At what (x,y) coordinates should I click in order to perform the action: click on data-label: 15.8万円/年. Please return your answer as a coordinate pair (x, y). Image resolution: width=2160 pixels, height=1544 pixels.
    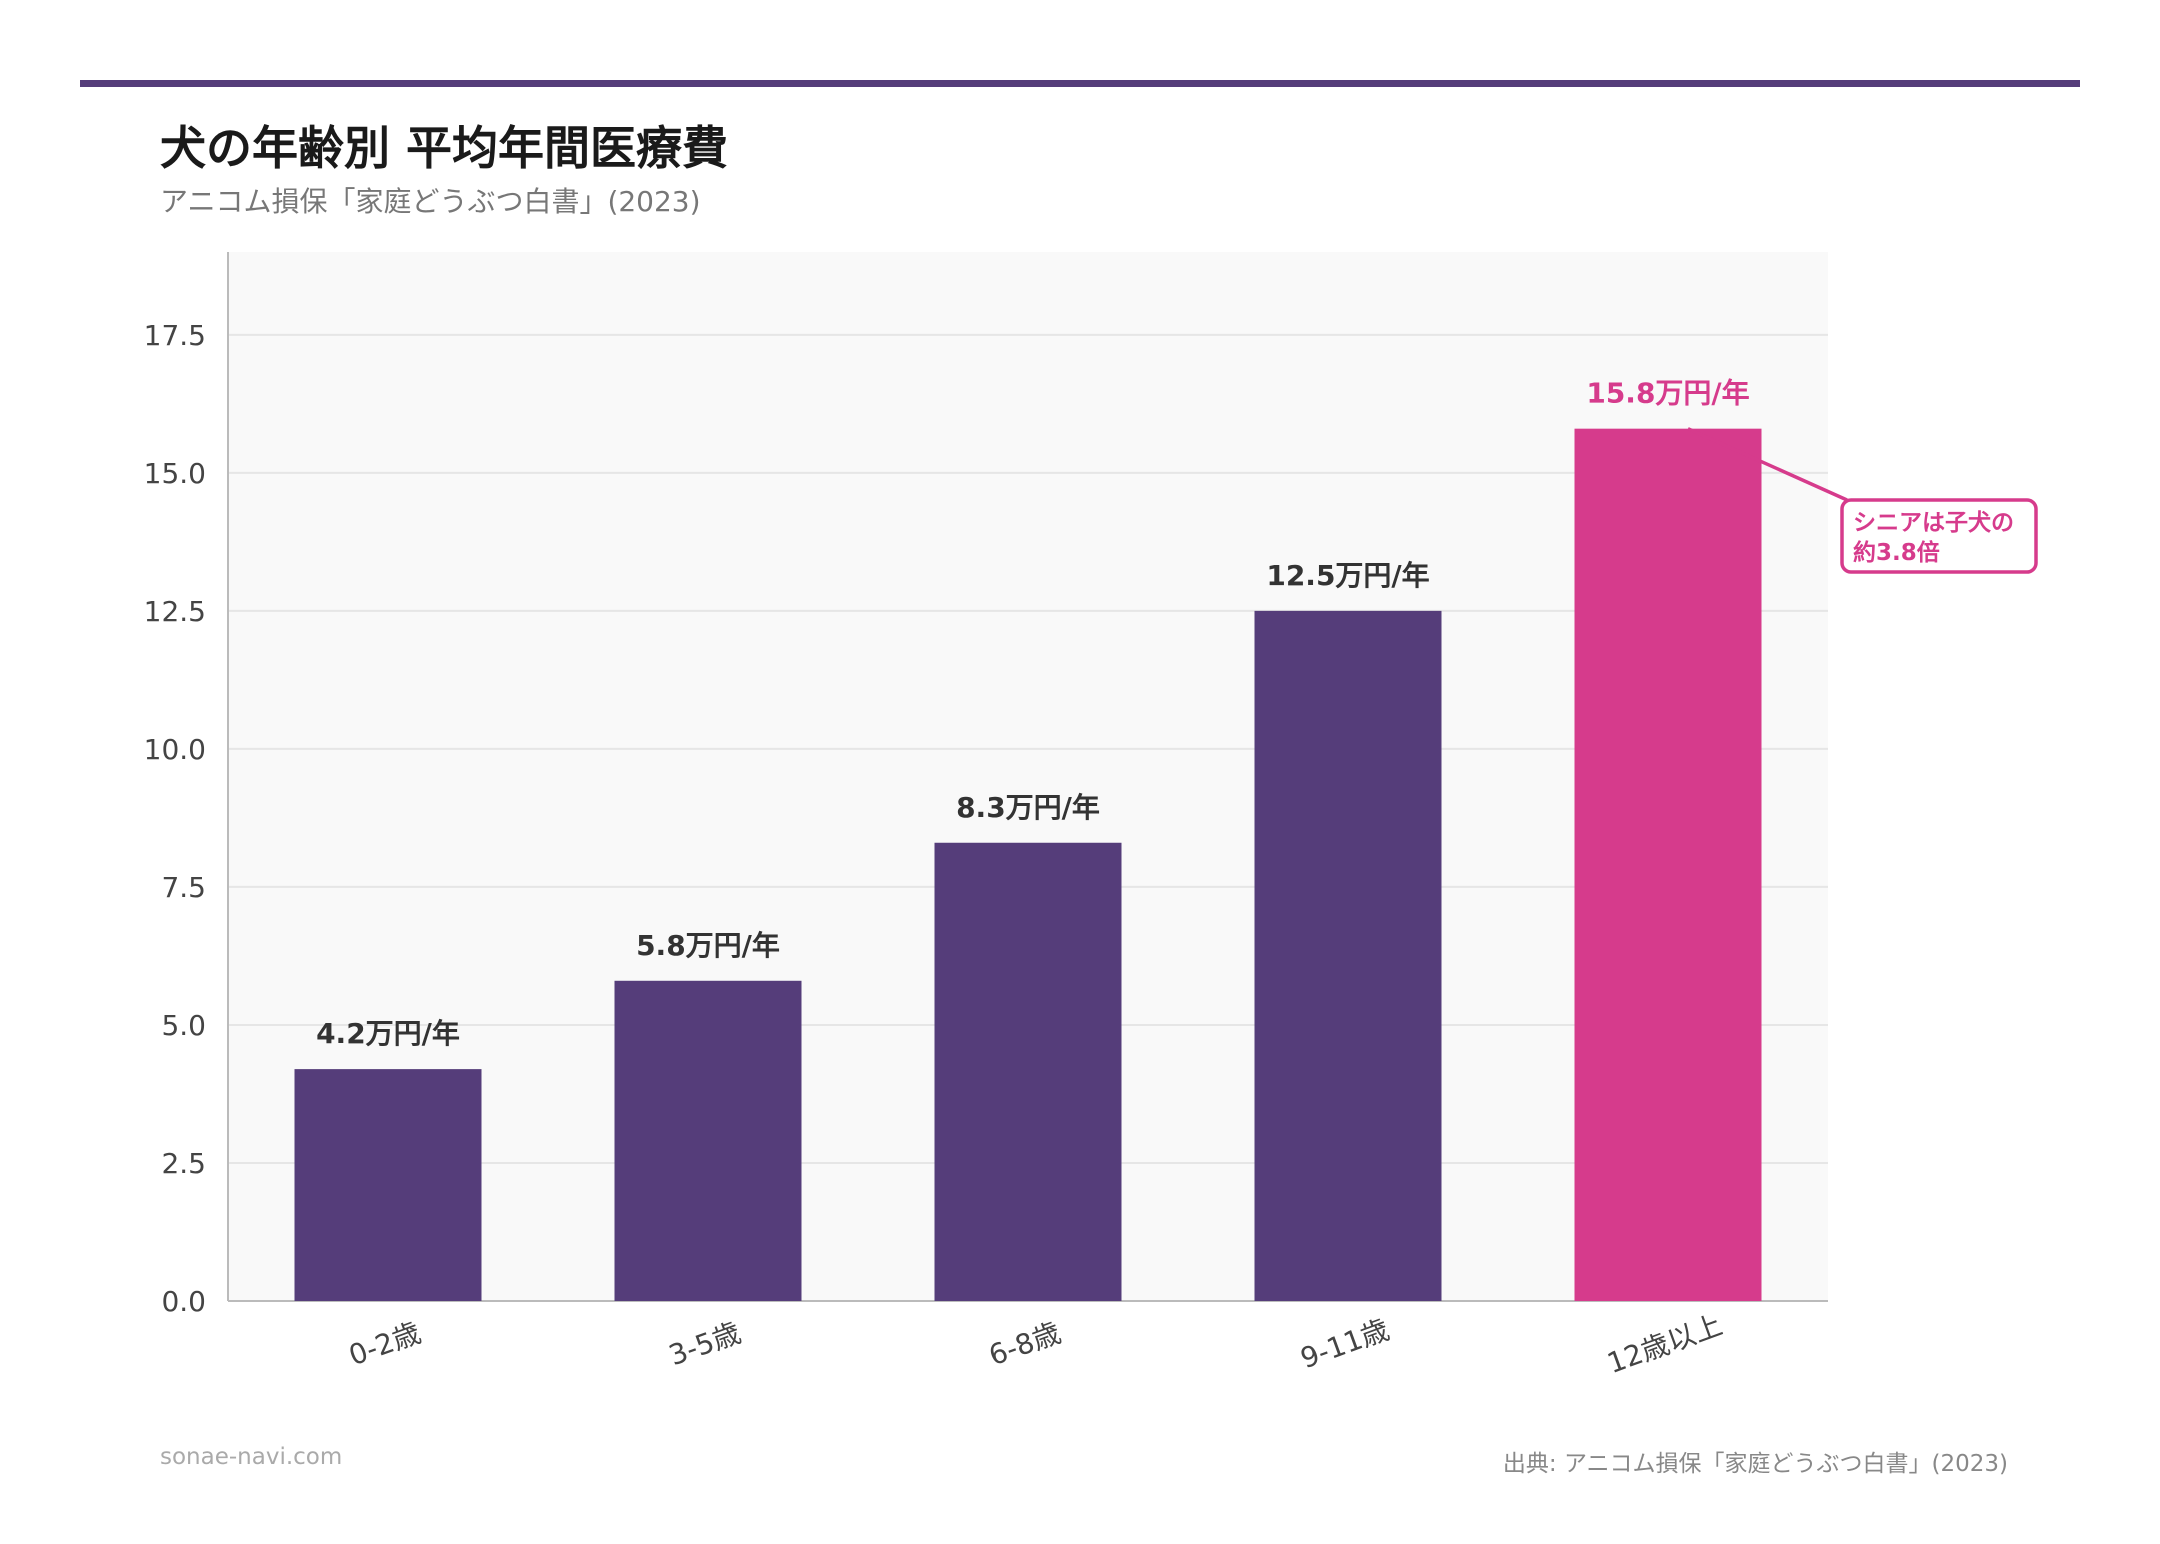
    Looking at the image, I should click on (1667, 393).